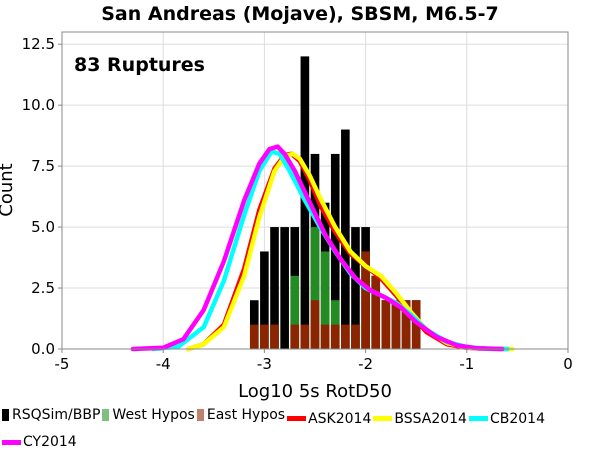  I want to click on legend-item-cy2014: CY2014, so click(39, 442).